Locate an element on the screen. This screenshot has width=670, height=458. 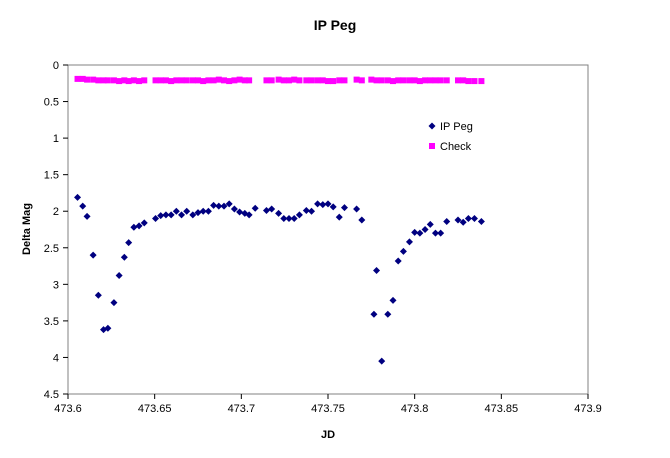
x-tick-label: 473.85 is located at coordinates (502, 409).